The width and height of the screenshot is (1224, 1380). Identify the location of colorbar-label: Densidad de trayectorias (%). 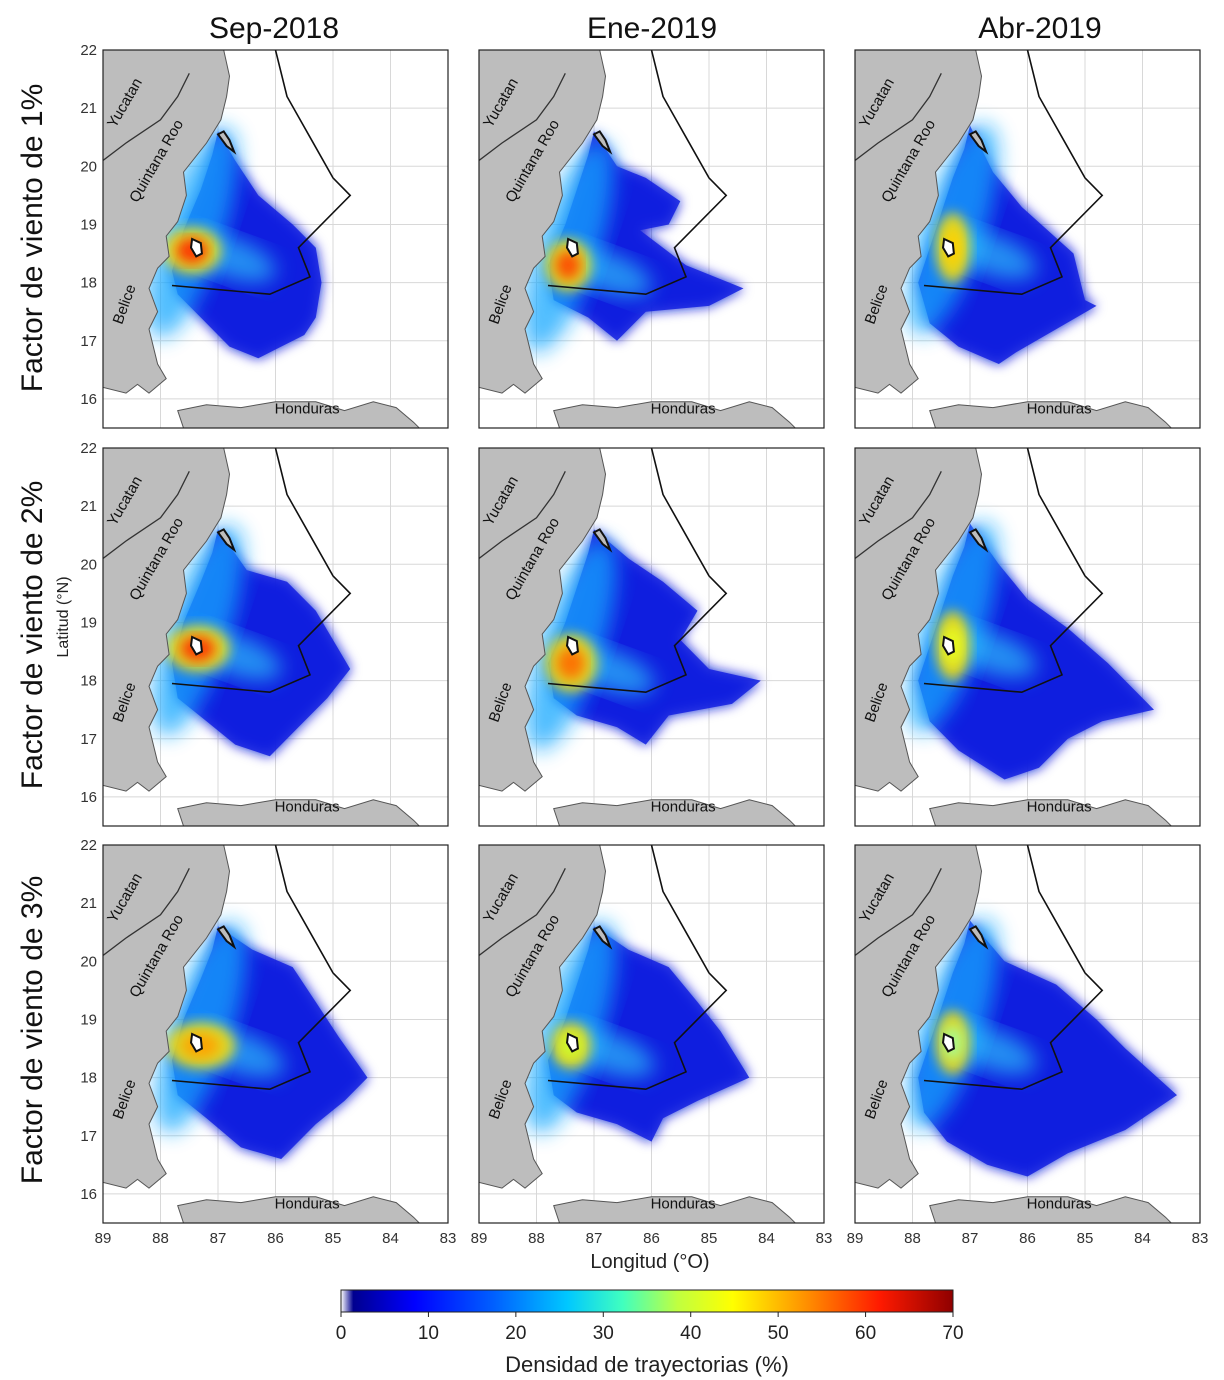
(647, 1364).